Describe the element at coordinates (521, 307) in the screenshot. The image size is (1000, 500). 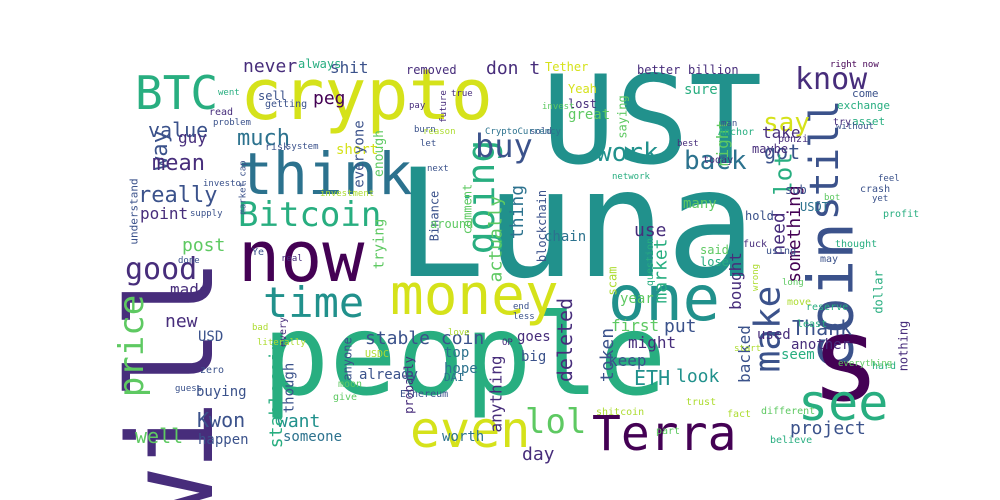
I see `word-end: end` at that location.